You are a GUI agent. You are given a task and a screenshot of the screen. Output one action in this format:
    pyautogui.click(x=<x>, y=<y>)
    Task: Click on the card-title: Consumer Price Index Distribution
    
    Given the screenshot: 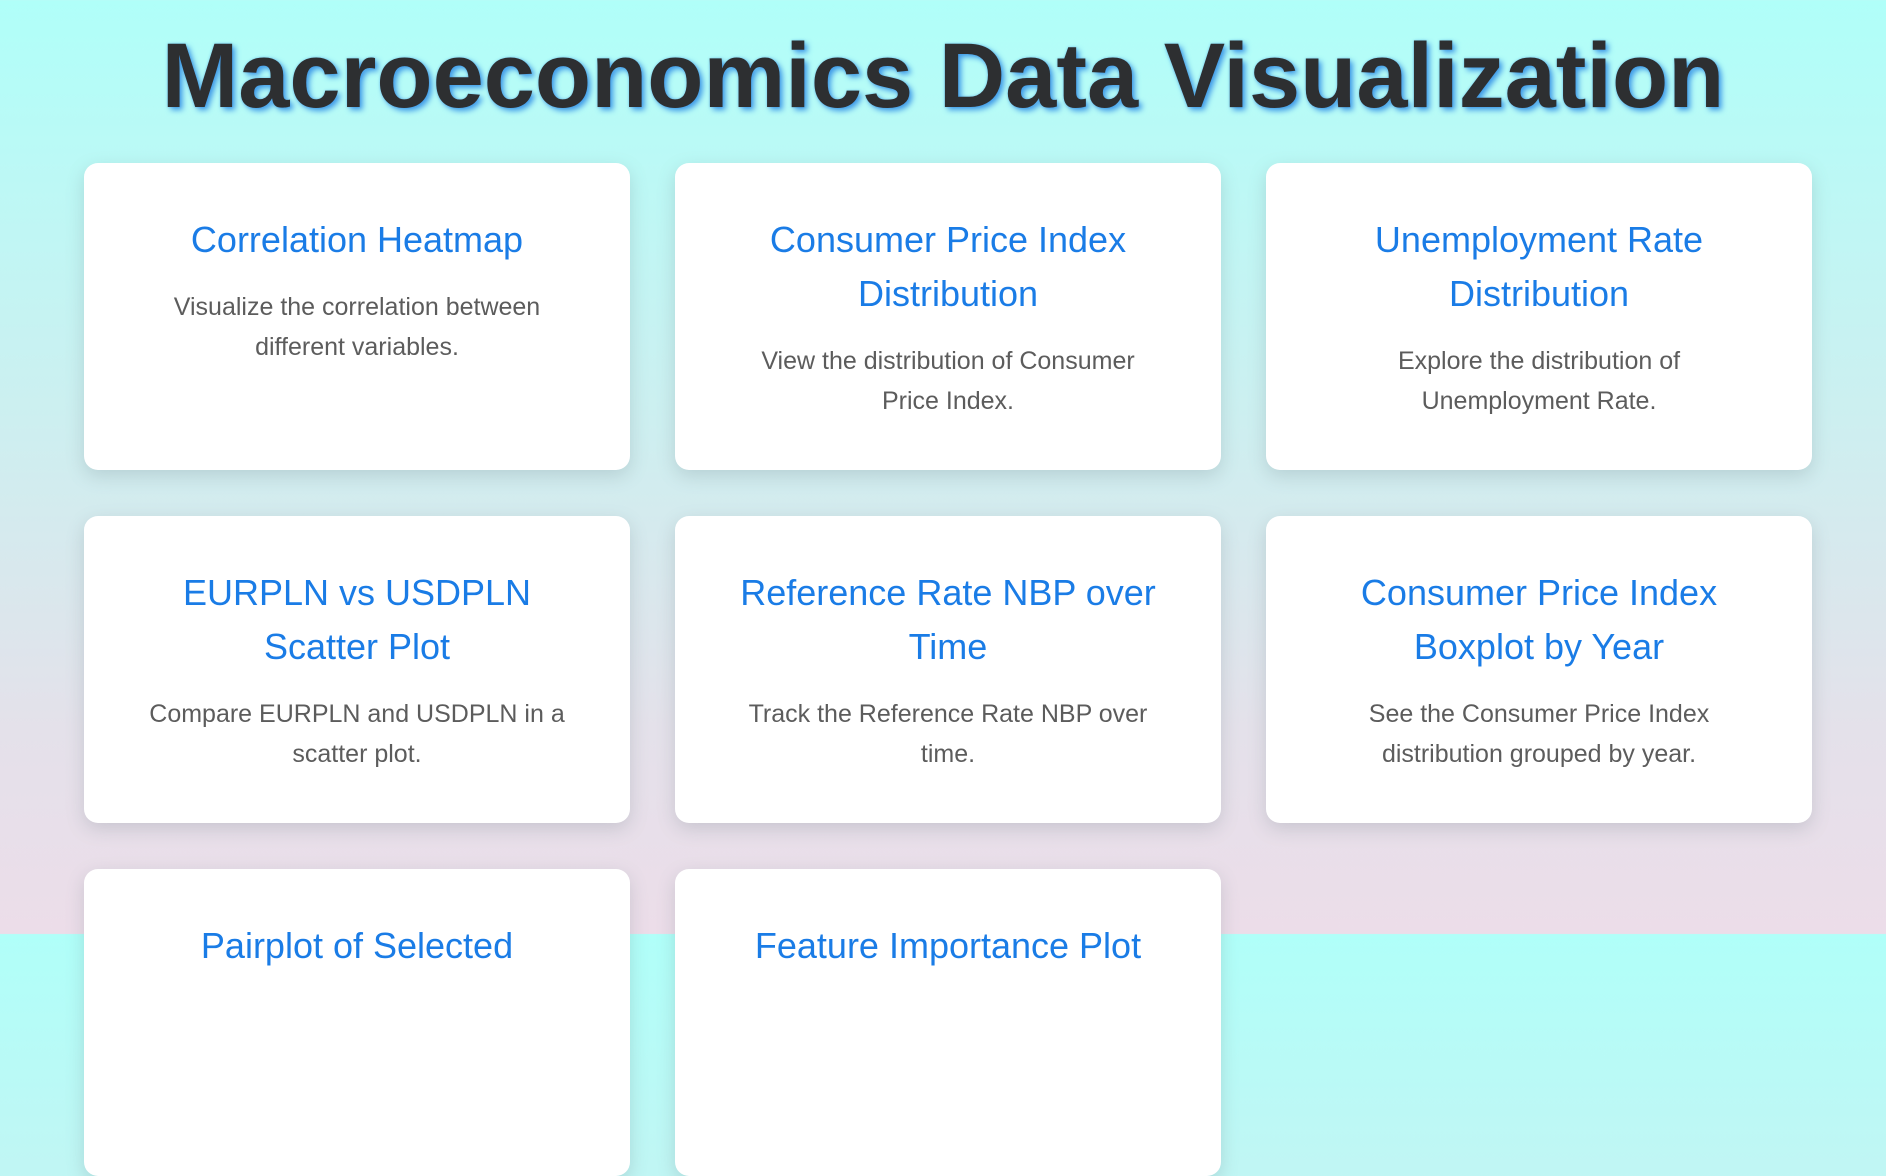 What is the action you would take?
    pyautogui.click(x=948, y=266)
    